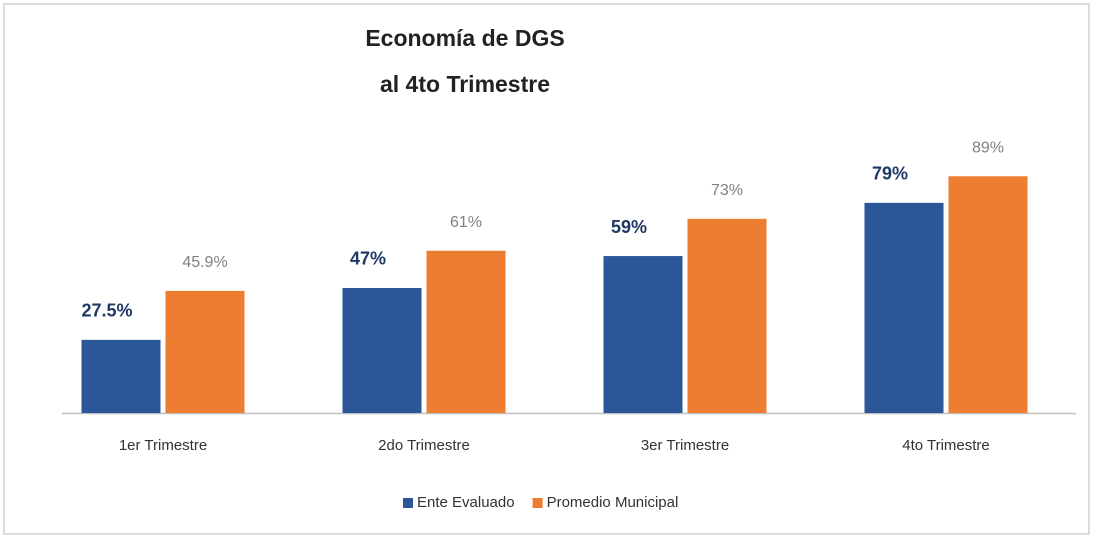 The height and width of the screenshot is (538, 1093). Describe the element at coordinates (424, 445) in the screenshot. I see `x-tick-label: 2do Trimestre` at that location.